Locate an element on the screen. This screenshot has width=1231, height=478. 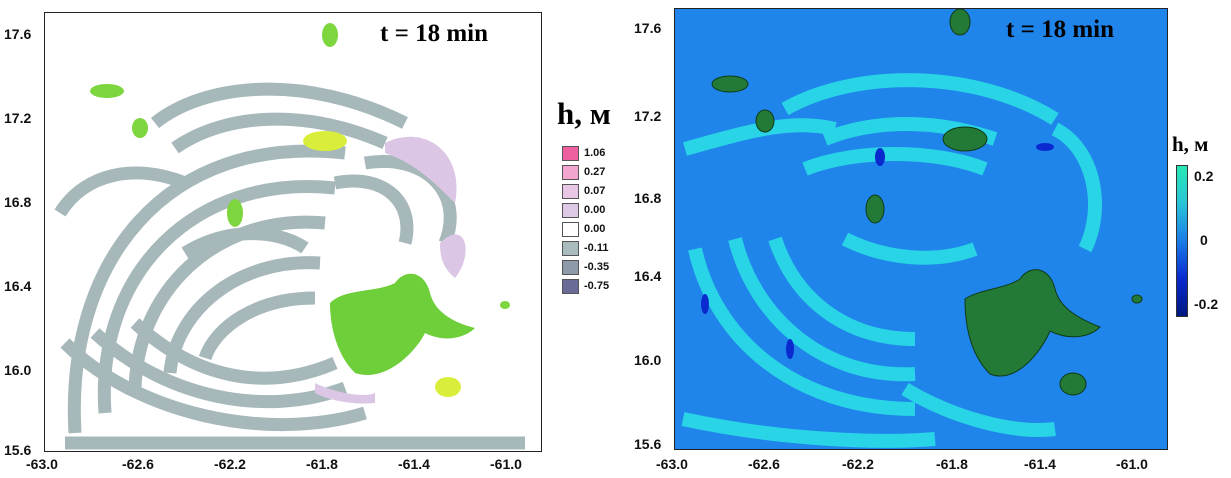
right-y-tick: 15.6 is located at coordinates (648, 444).